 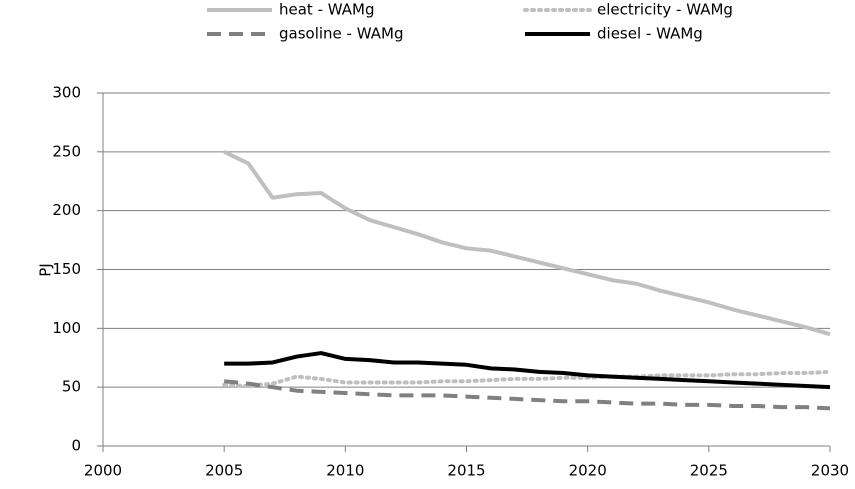 I want to click on y-tick-label: 0, so click(x=76, y=446).